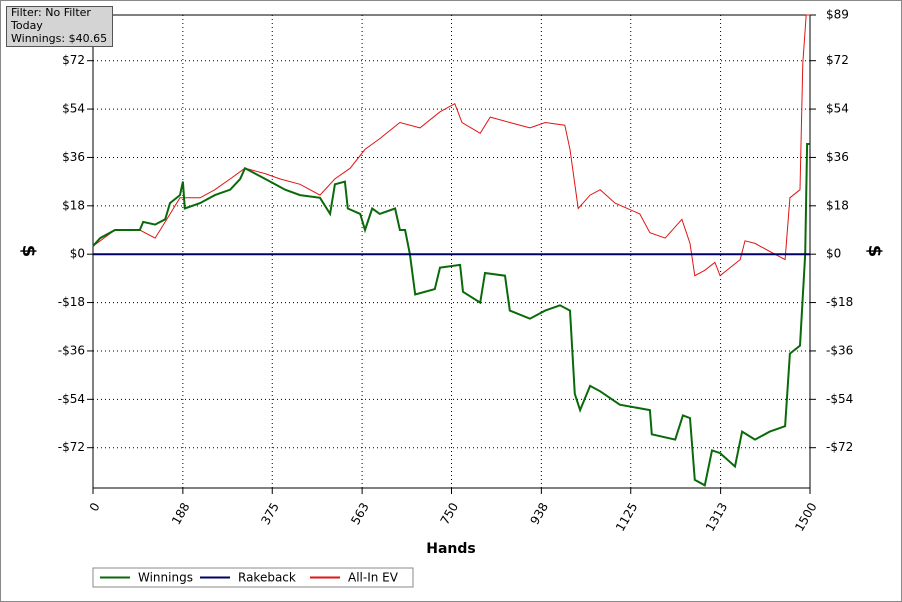  Describe the element at coordinates (73, 205) in the screenshot. I see `y-tick-label: $18` at that location.